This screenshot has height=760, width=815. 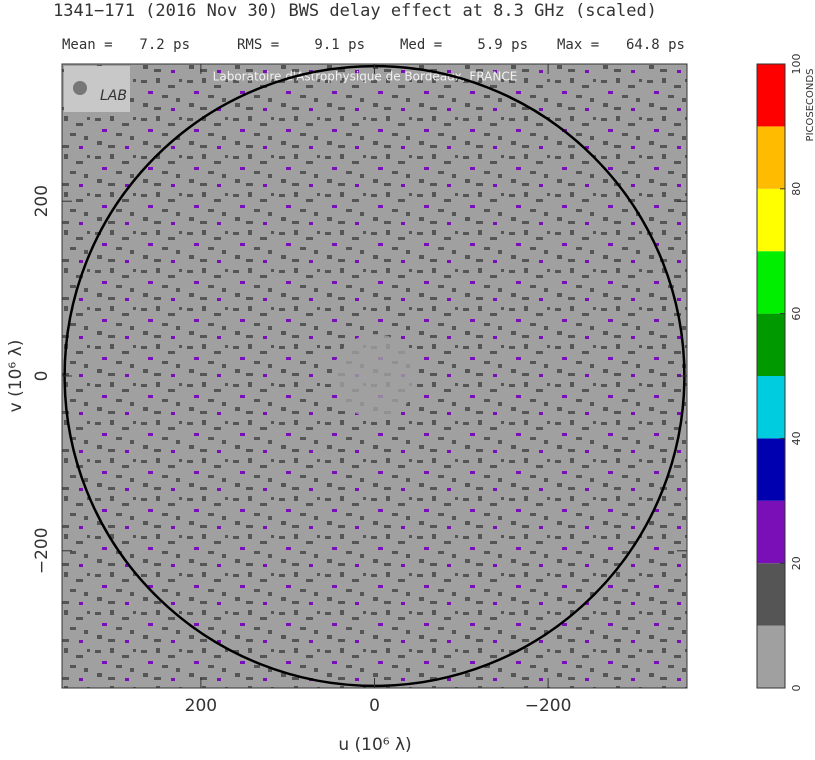 What do you see at coordinates (796, 438) in the screenshot?
I see `colorbar-tick-label: 40` at bounding box center [796, 438].